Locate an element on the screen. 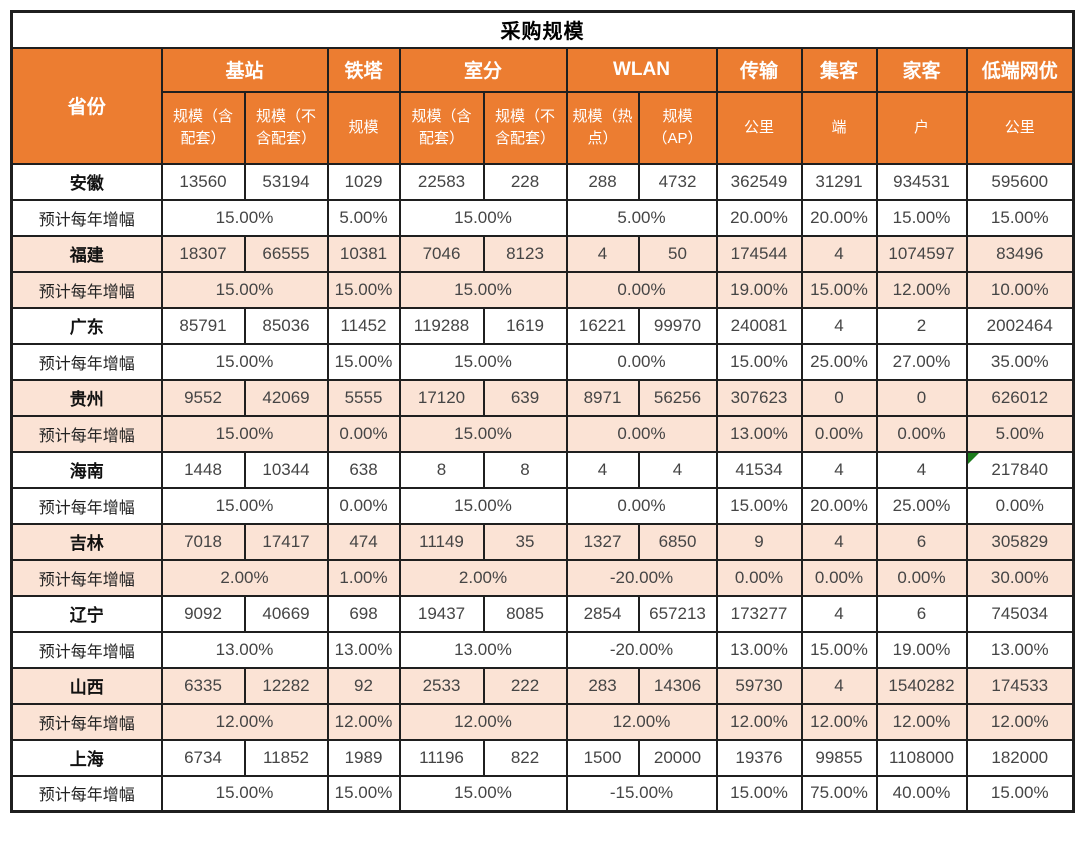  value-cell: 2002464 is located at coordinates (1020, 325).